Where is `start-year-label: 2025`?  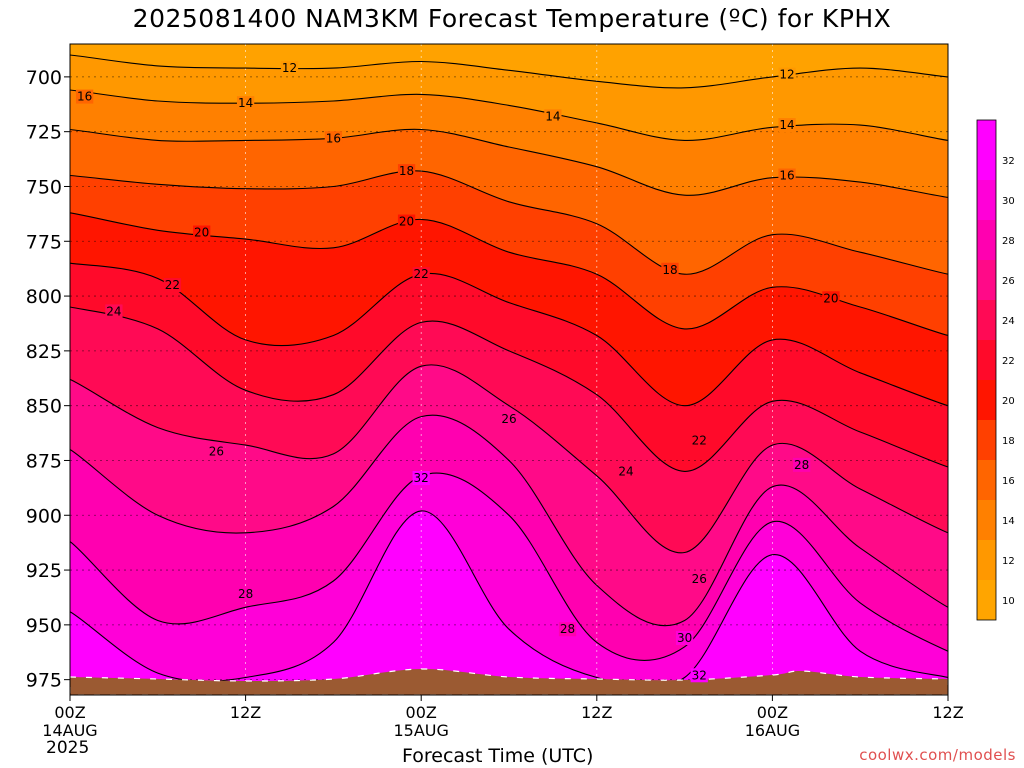
start-year-label: 2025 is located at coordinates (68, 748).